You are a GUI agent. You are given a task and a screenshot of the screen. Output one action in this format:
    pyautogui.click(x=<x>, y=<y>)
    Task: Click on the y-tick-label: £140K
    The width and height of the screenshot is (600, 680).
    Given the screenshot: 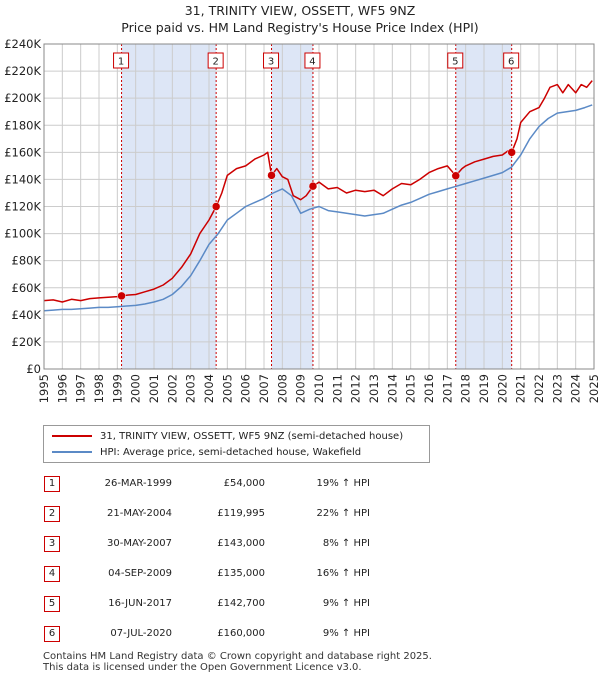 What is the action you would take?
    pyautogui.click(x=22, y=179)
    